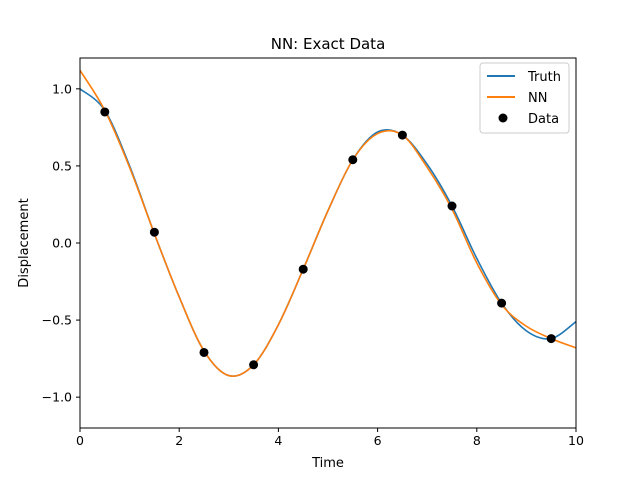 This screenshot has width=640, height=480. What do you see at coordinates (330, 438) in the screenshot?
I see `x-axis: 0 2 4 6 8 10` at bounding box center [330, 438].